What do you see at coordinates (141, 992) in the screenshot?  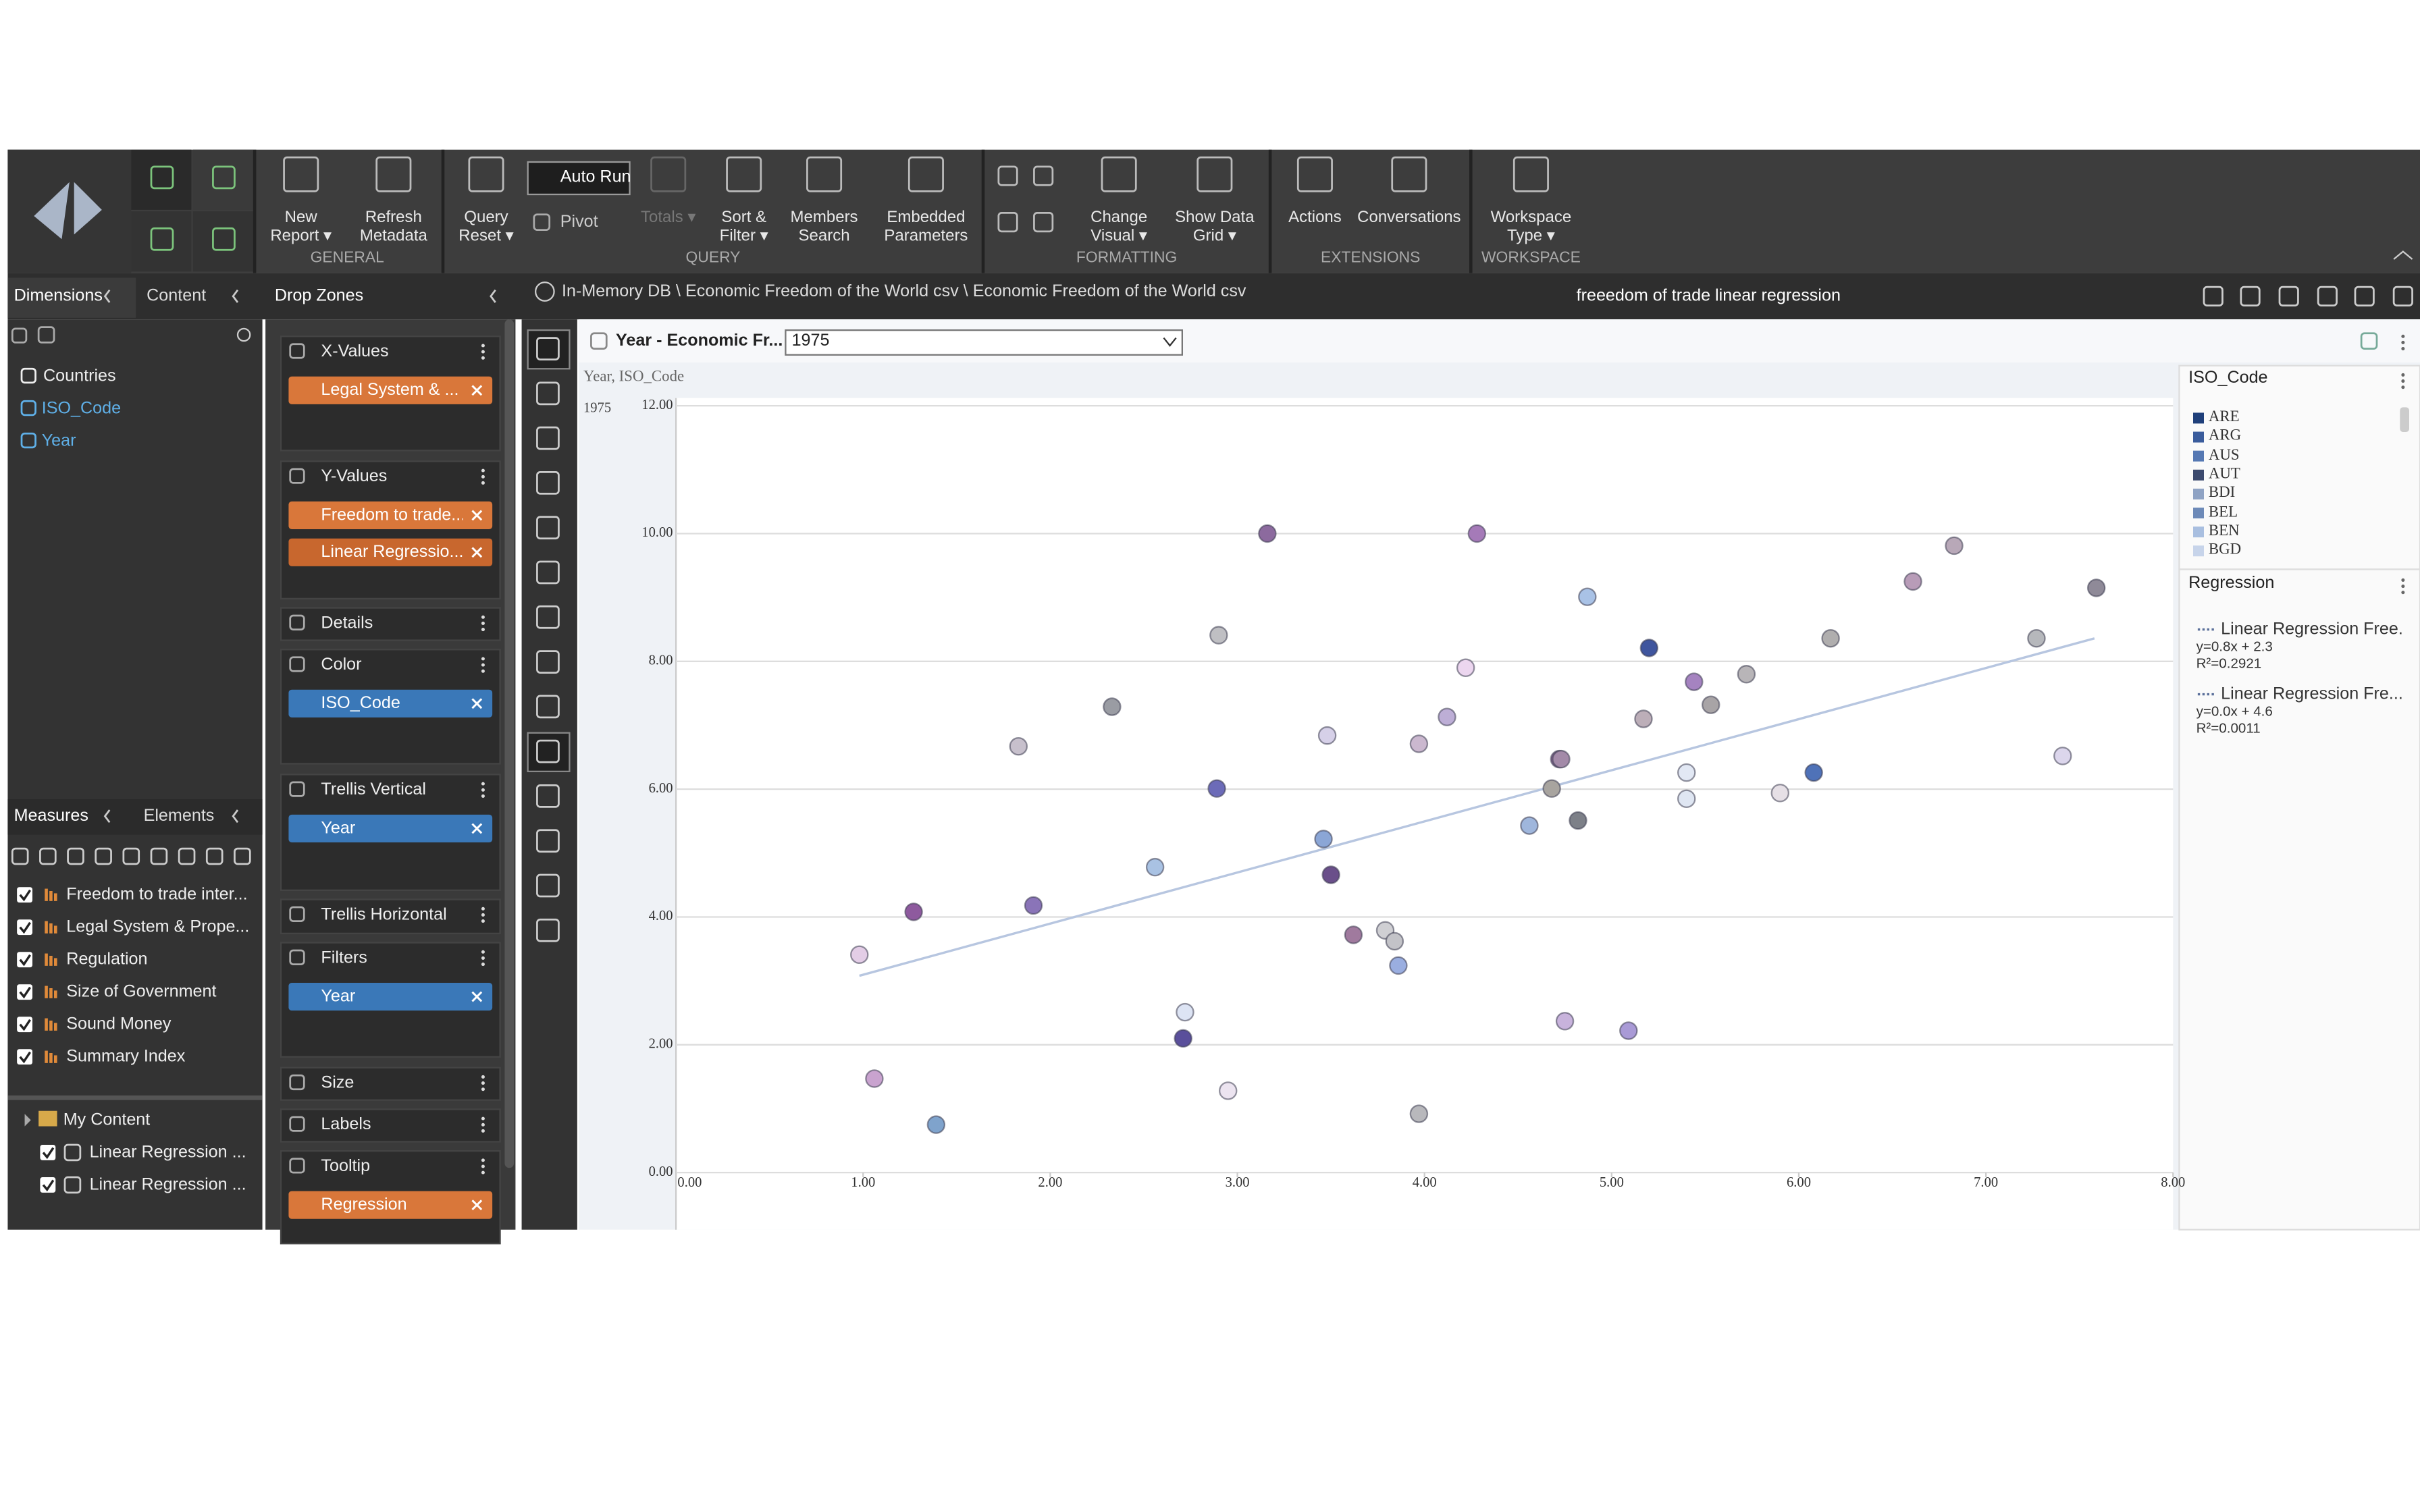 I see `measure-item: Size of Government` at bounding box center [141, 992].